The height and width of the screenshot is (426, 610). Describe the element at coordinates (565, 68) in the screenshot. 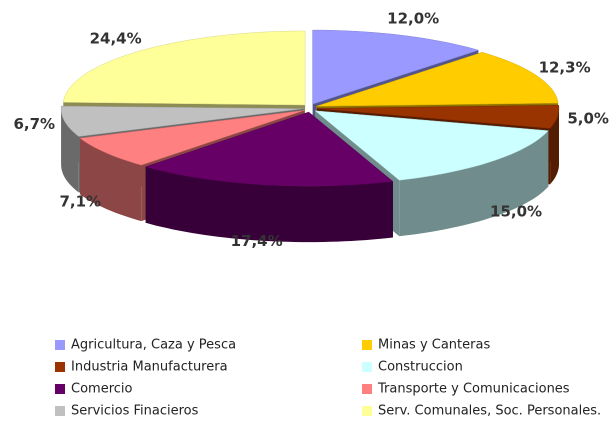

I see `data-label: 12,3%` at that location.